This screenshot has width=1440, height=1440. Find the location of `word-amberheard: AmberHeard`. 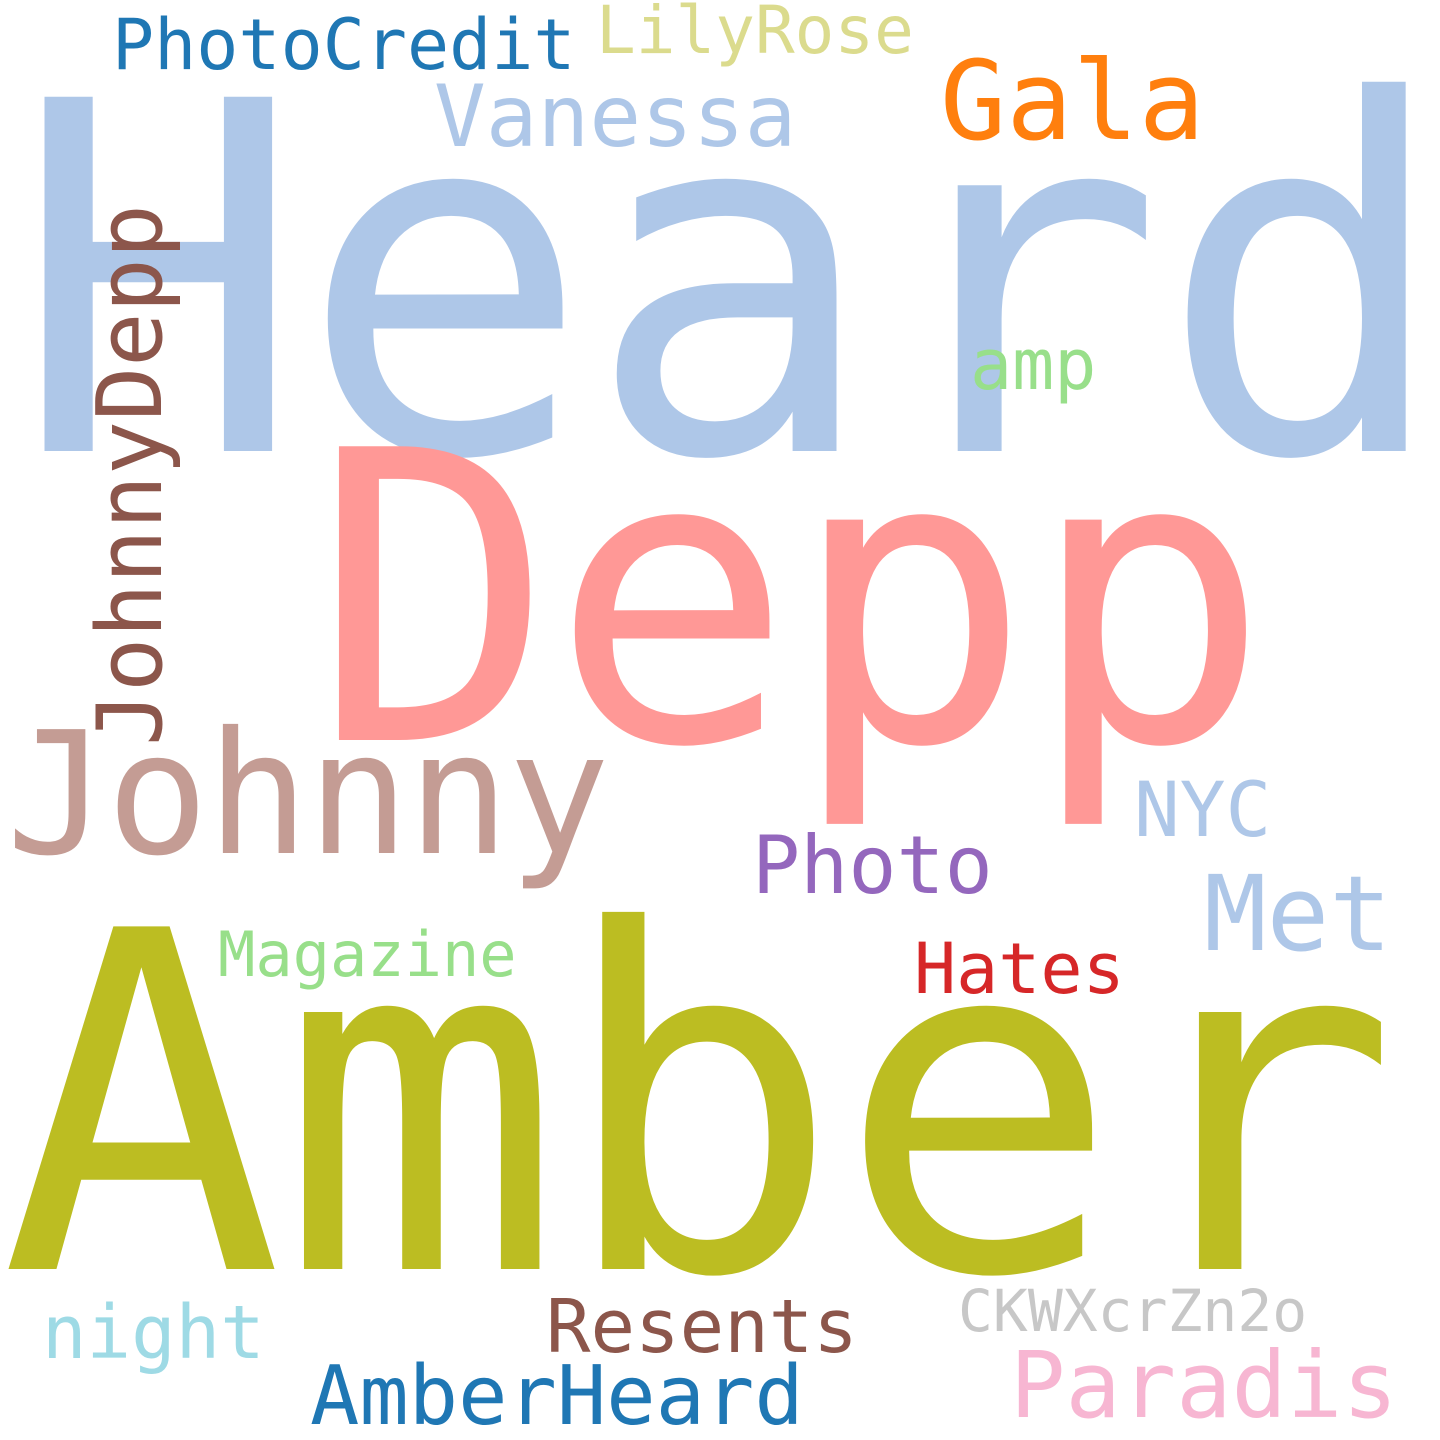

word-amberheard: AmberHeard is located at coordinates (557, 1394).